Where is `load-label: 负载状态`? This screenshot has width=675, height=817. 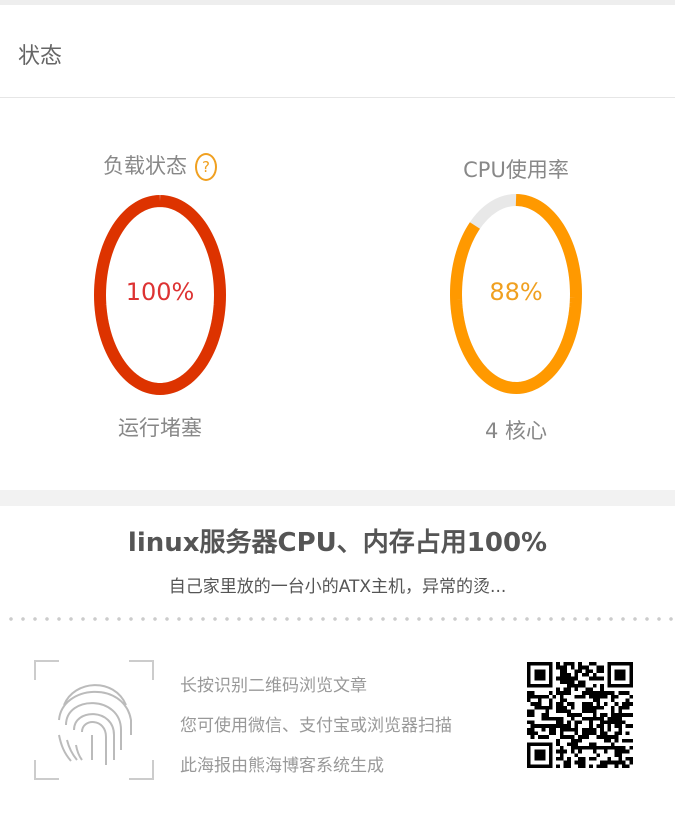
load-label: 负载状态 is located at coordinates (145, 166).